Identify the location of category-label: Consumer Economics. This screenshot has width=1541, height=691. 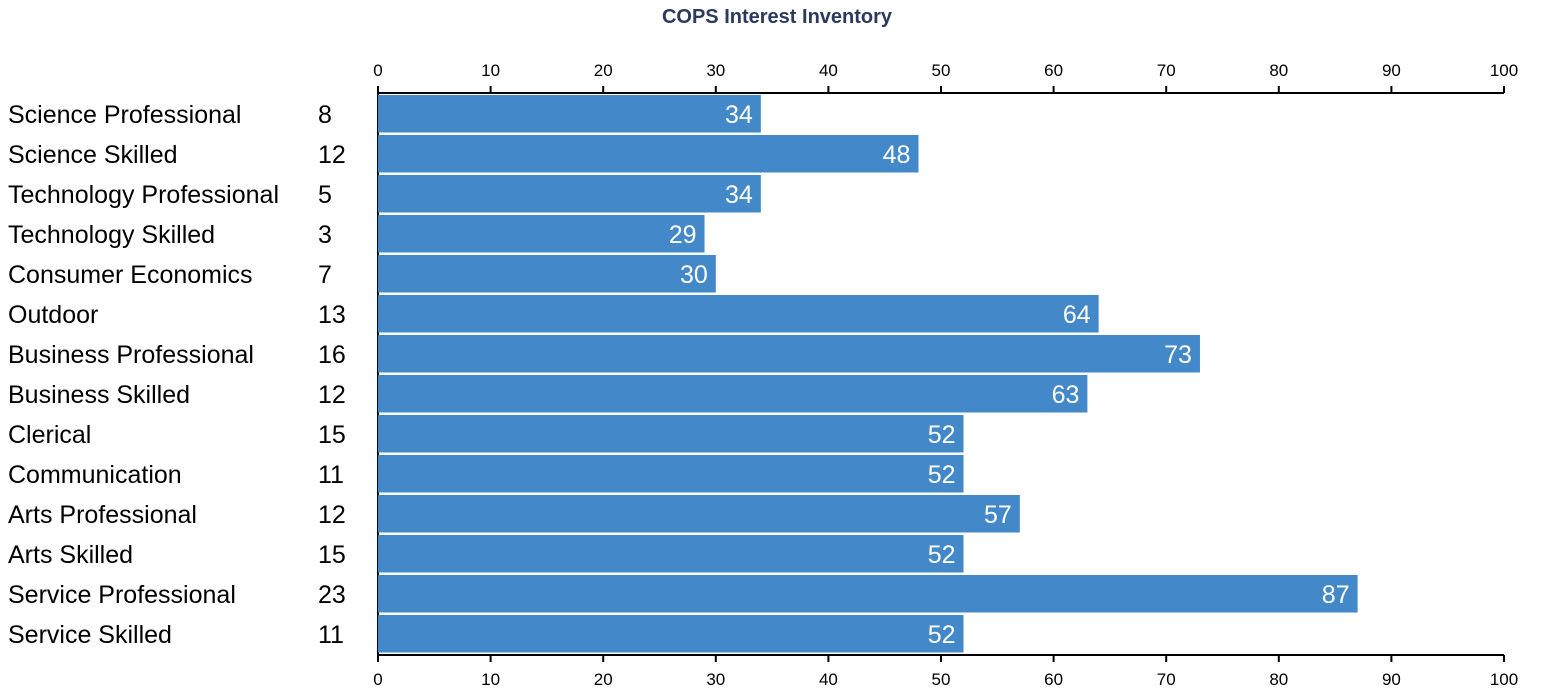
(130, 275).